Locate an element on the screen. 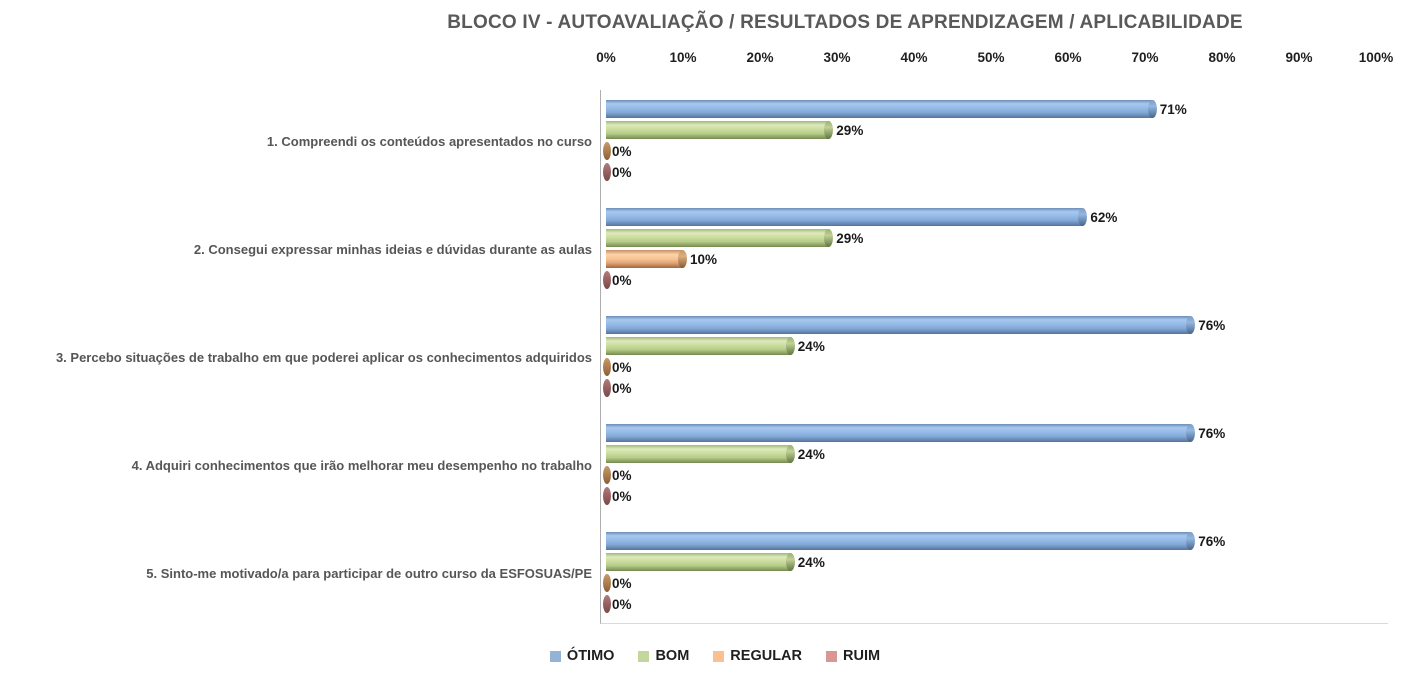 This screenshot has height=680, width=1415. x-axis-tick: 20% is located at coordinates (760, 57).